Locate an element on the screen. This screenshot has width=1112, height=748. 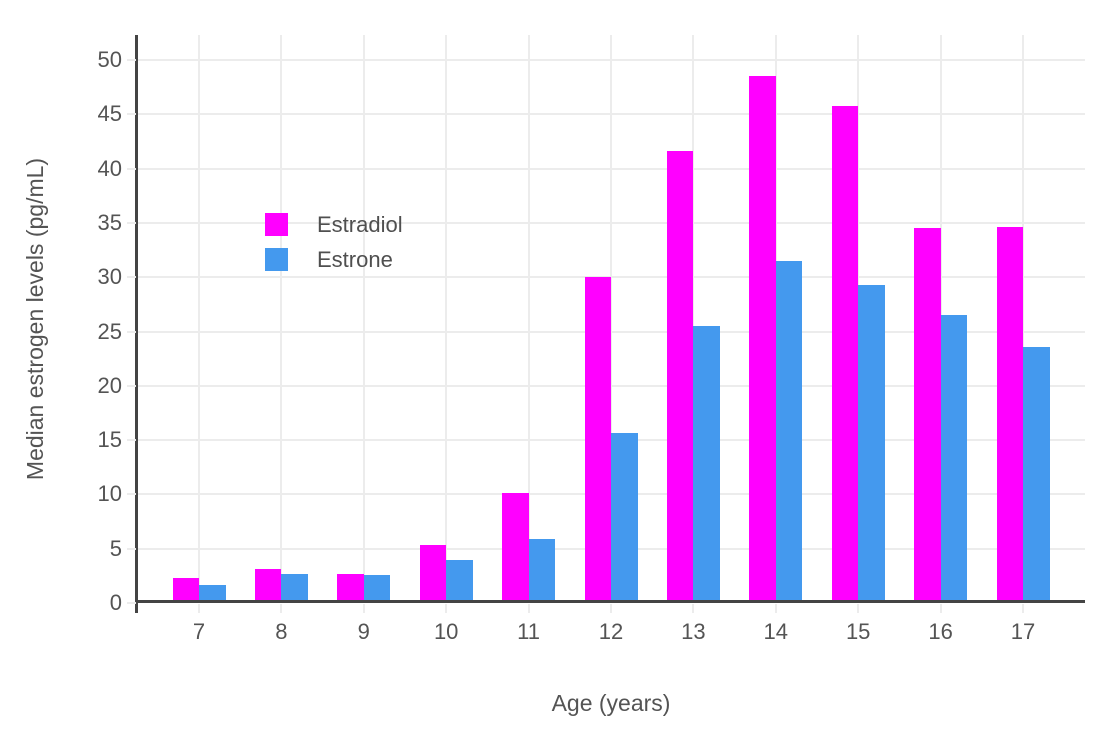
x-tick-label: 10 is located at coordinates (446, 631).